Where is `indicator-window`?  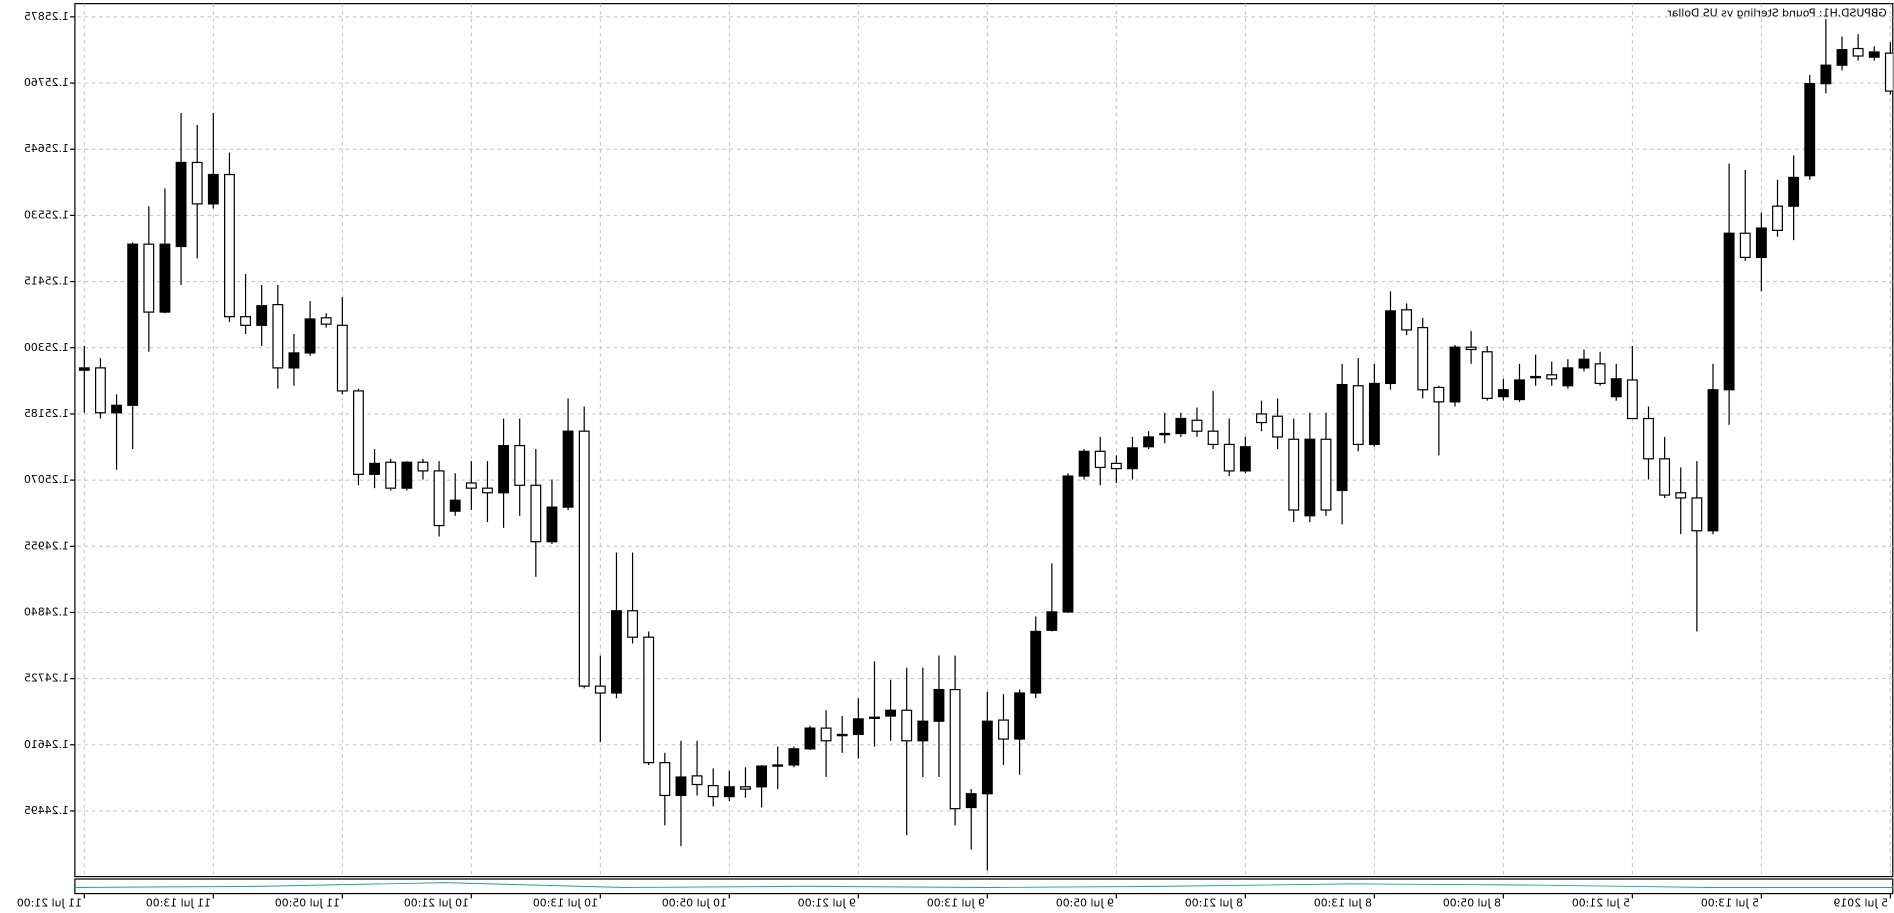 indicator-window is located at coordinates (984, 886).